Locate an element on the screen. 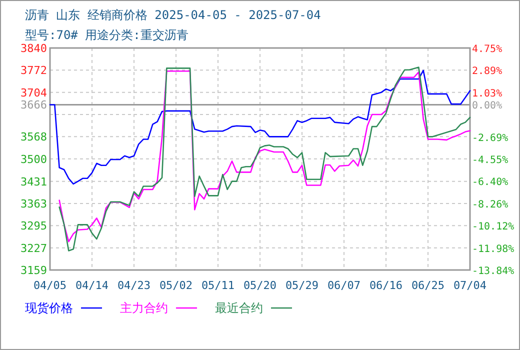  legend-label: 最近合约 is located at coordinates (239, 308).